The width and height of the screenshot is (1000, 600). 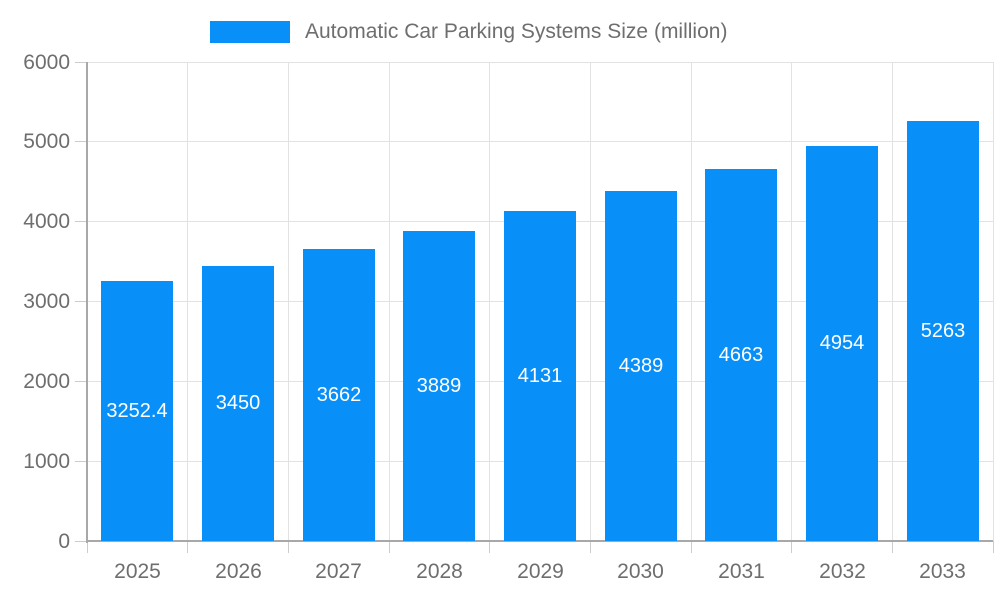 I want to click on x-axis-tick-label: 2033, so click(x=942, y=571).